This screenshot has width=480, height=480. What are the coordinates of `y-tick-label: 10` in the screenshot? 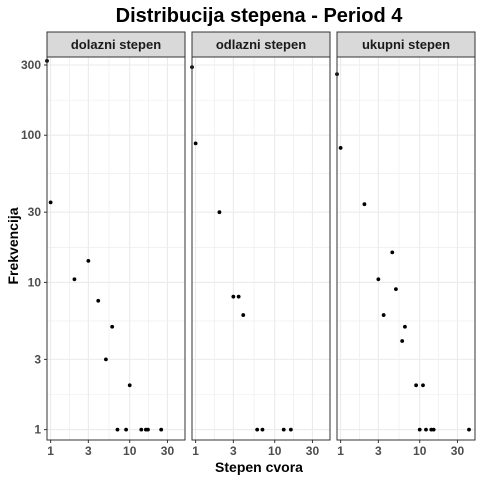 It's located at (35, 282).